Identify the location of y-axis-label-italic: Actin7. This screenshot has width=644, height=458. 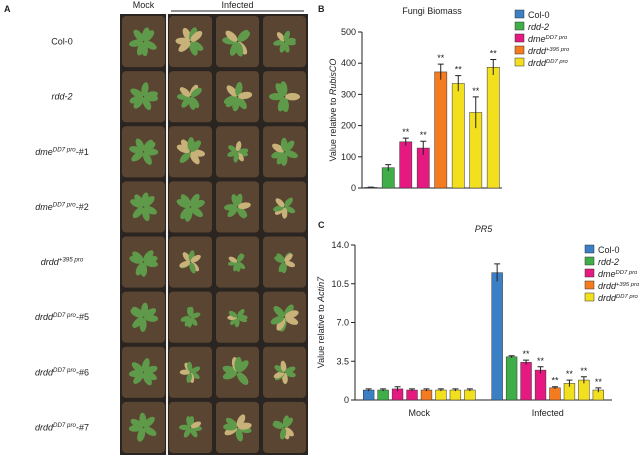
(321, 289).